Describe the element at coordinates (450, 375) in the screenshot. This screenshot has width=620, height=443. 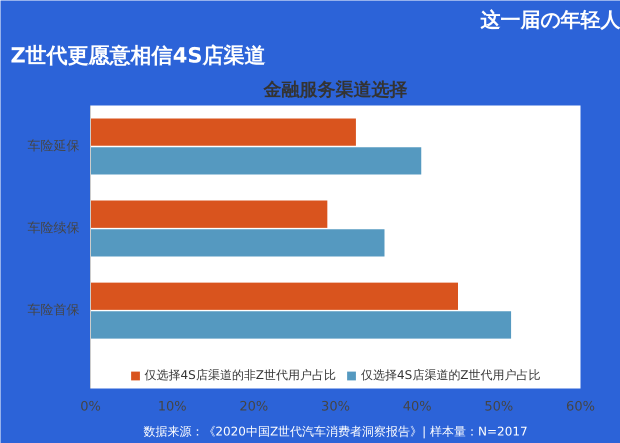
I see `legend-label: 仅选择4S店渠道的Z世代用户占比` at that location.